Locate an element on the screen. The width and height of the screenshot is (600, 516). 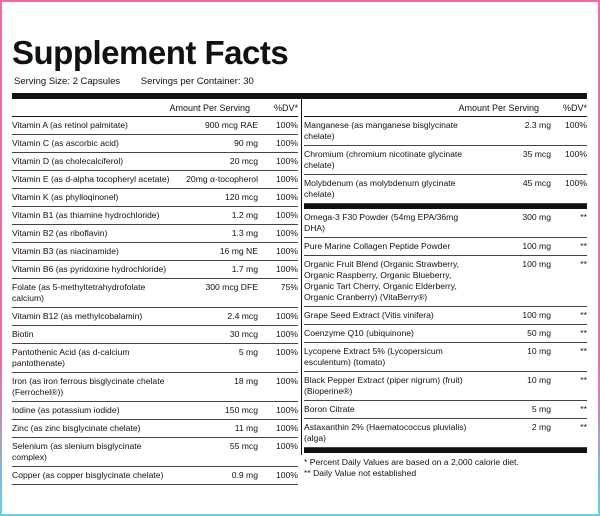
nutrient-name: Vitamin B1 (as thiamine hydrochloride) is located at coordinates (86, 215).